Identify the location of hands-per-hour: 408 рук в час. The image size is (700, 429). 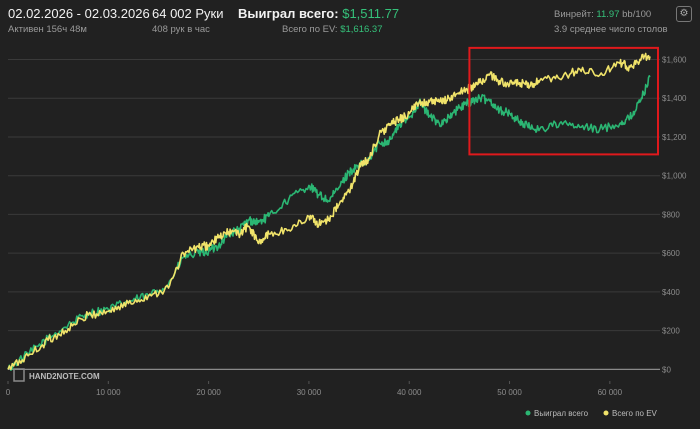
(181, 29).